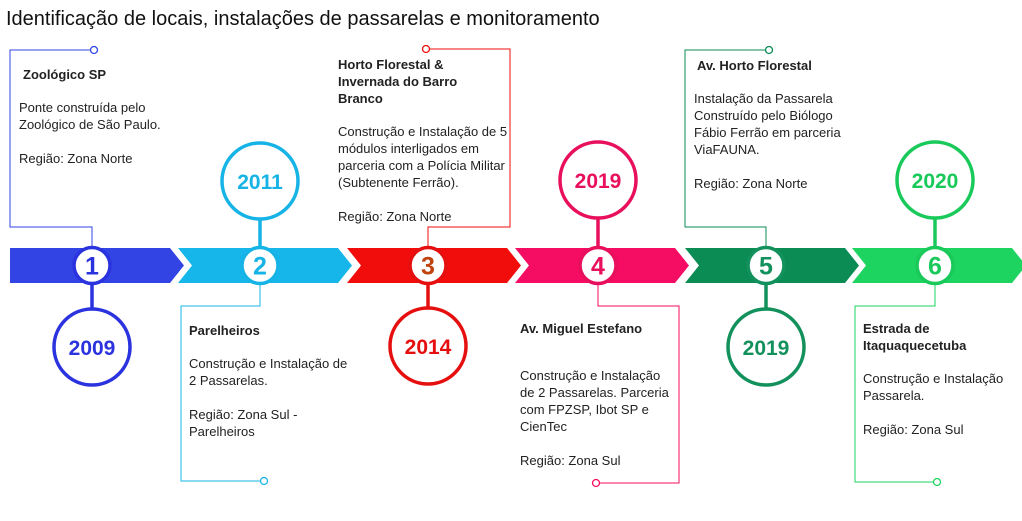 This screenshot has height=521, width=1022. Describe the element at coordinates (581, 328) in the screenshot. I see `milestone-4-place: Av. Miguel Estefano` at that location.